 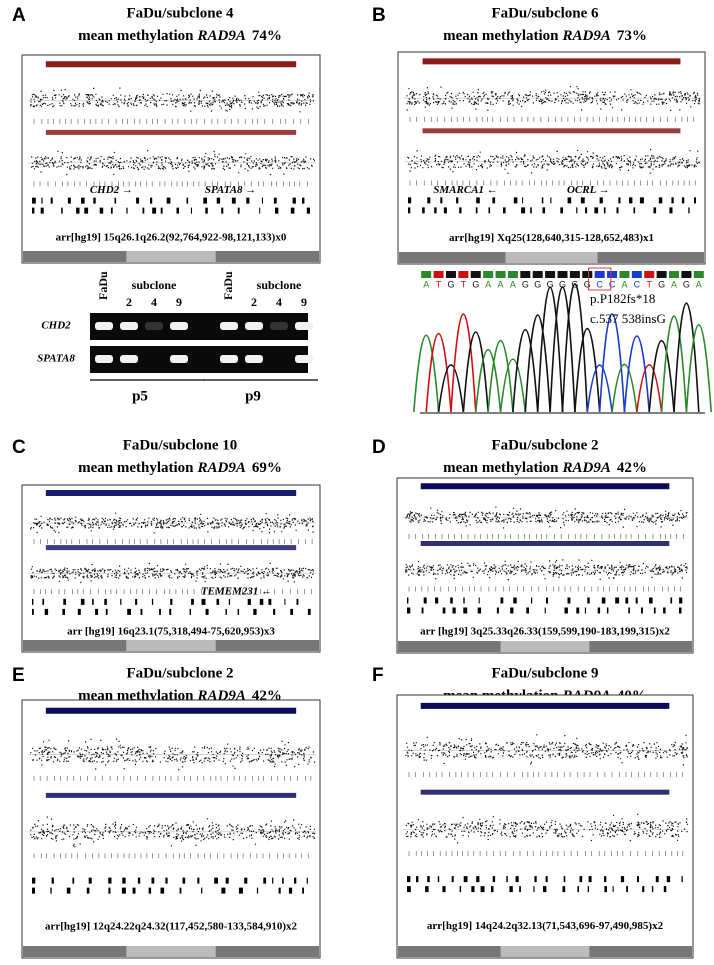 What do you see at coordinates (501, 36) in the screenshot?
I see `subtitle-part: mean methylation` at bounding box center [501, 36].